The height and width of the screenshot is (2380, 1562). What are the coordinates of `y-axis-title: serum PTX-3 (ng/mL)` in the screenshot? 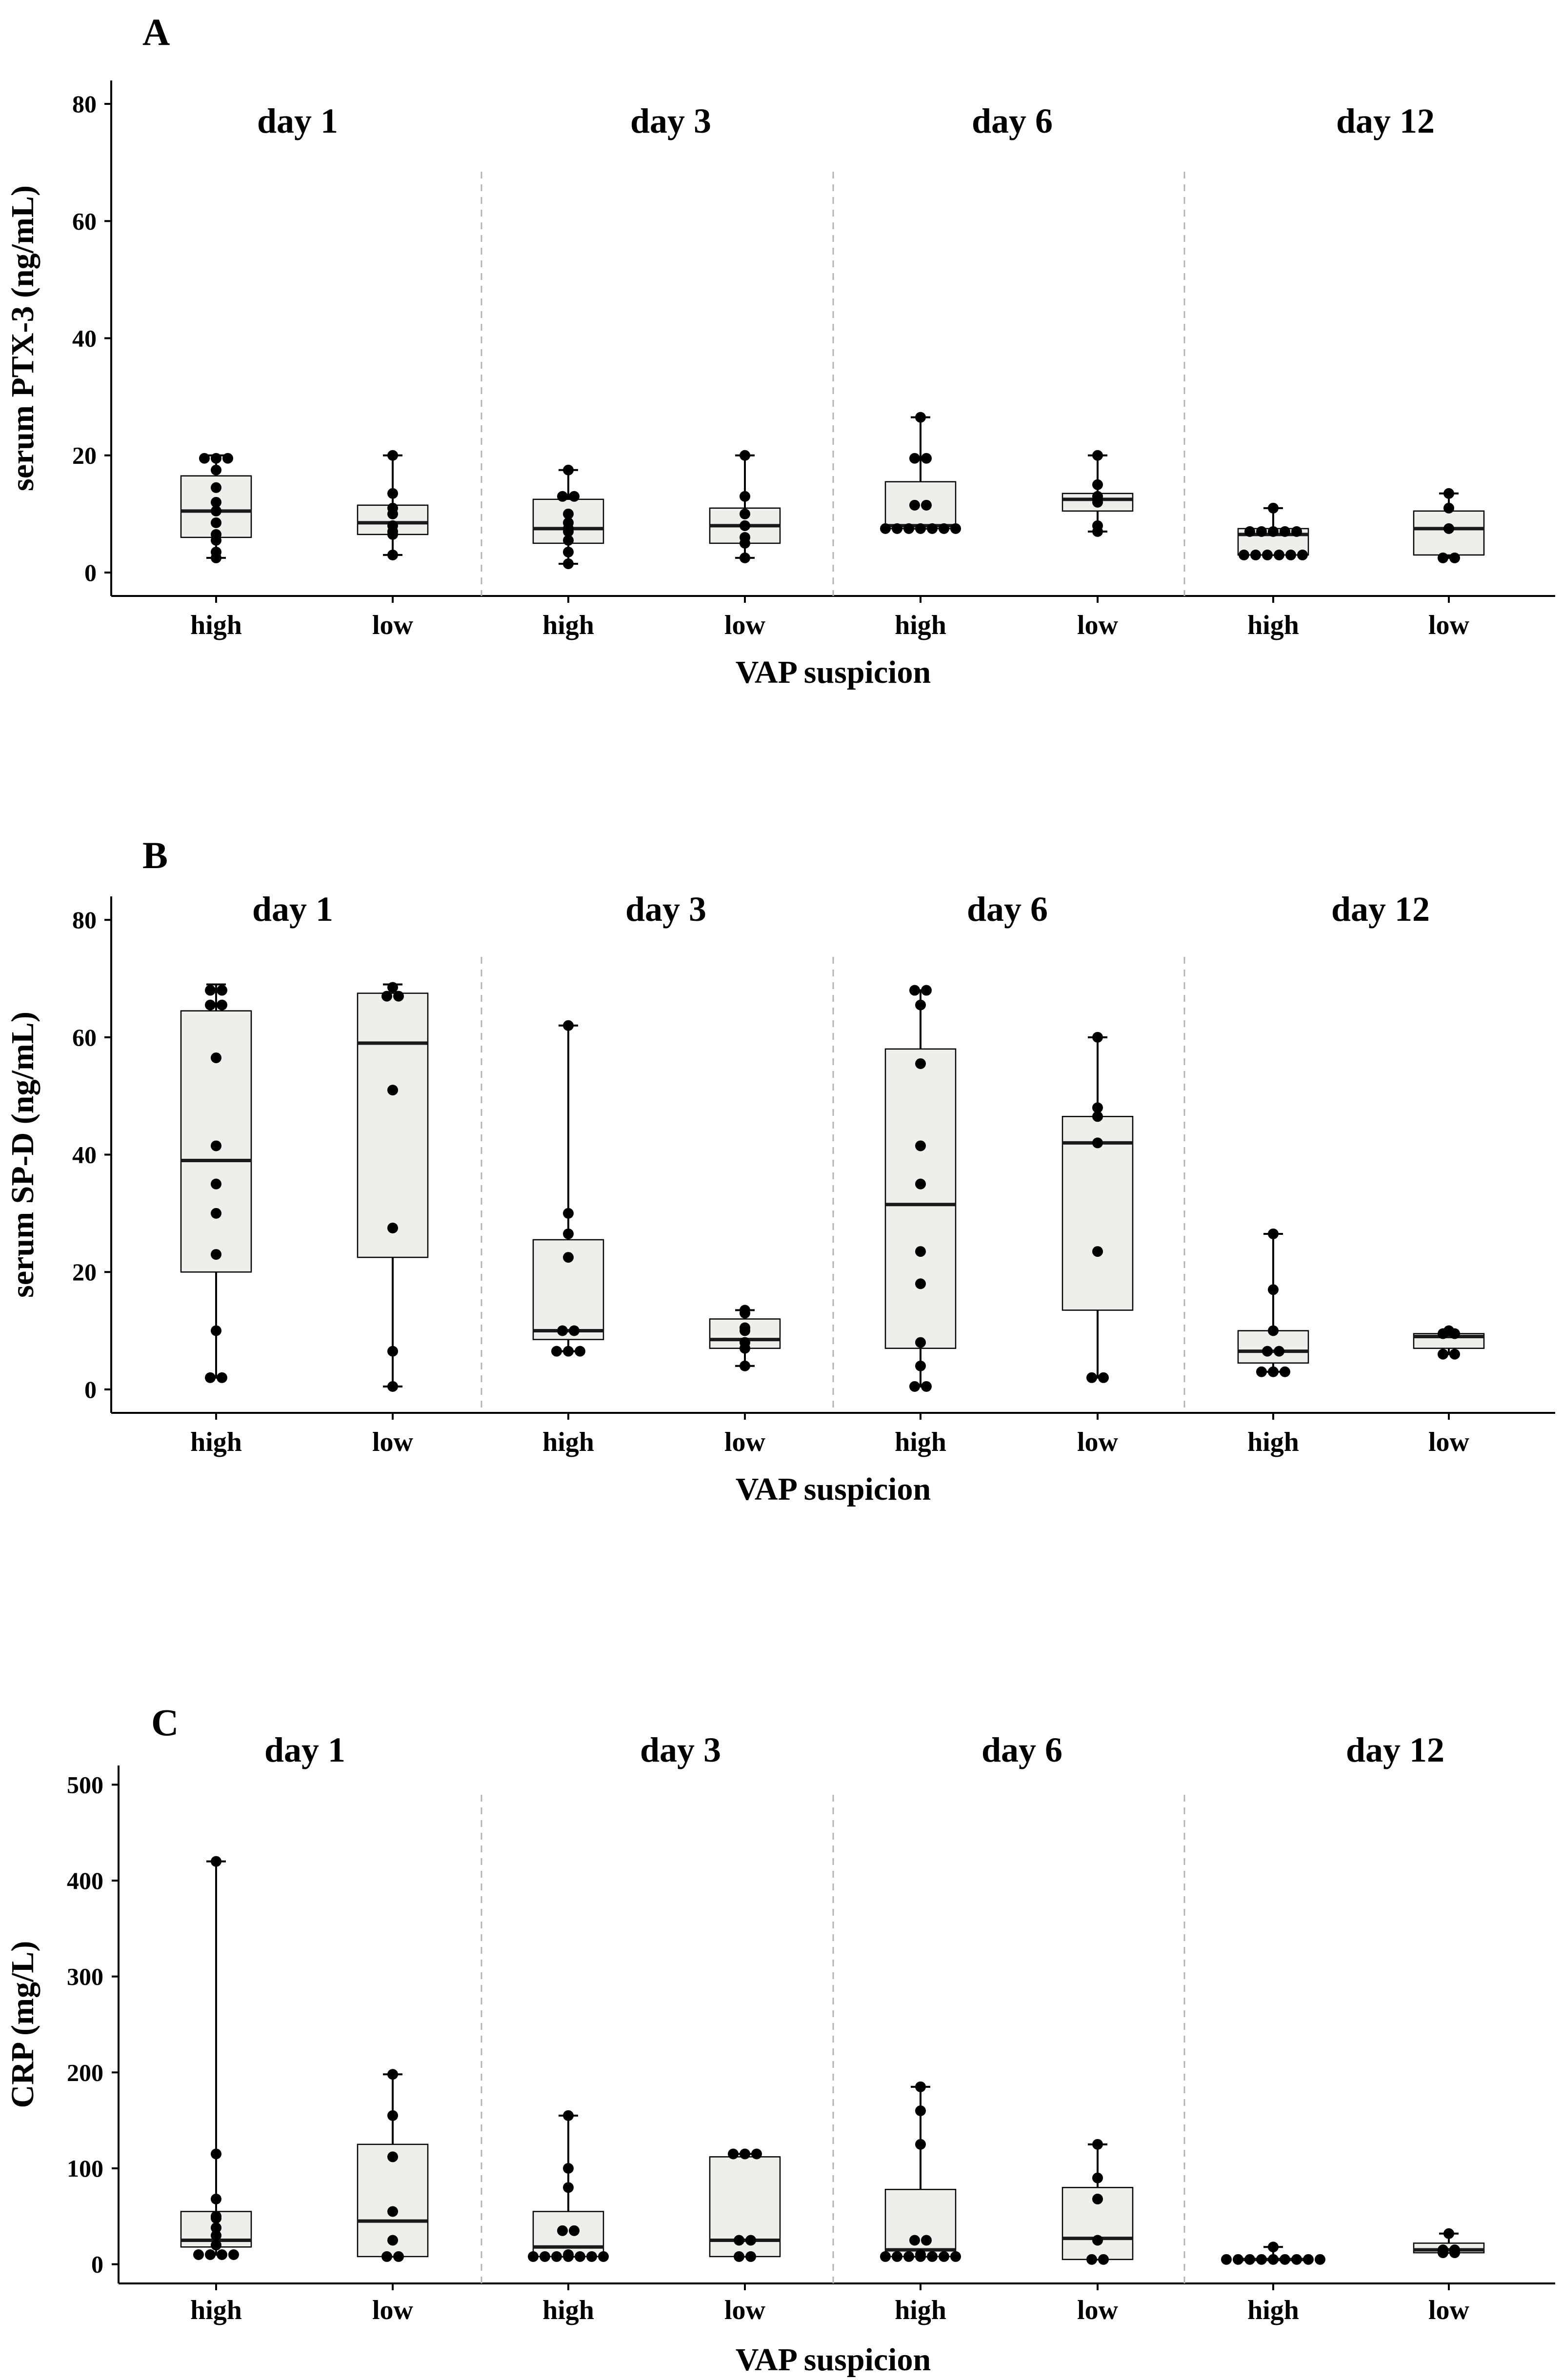 It's located at (22, 338).